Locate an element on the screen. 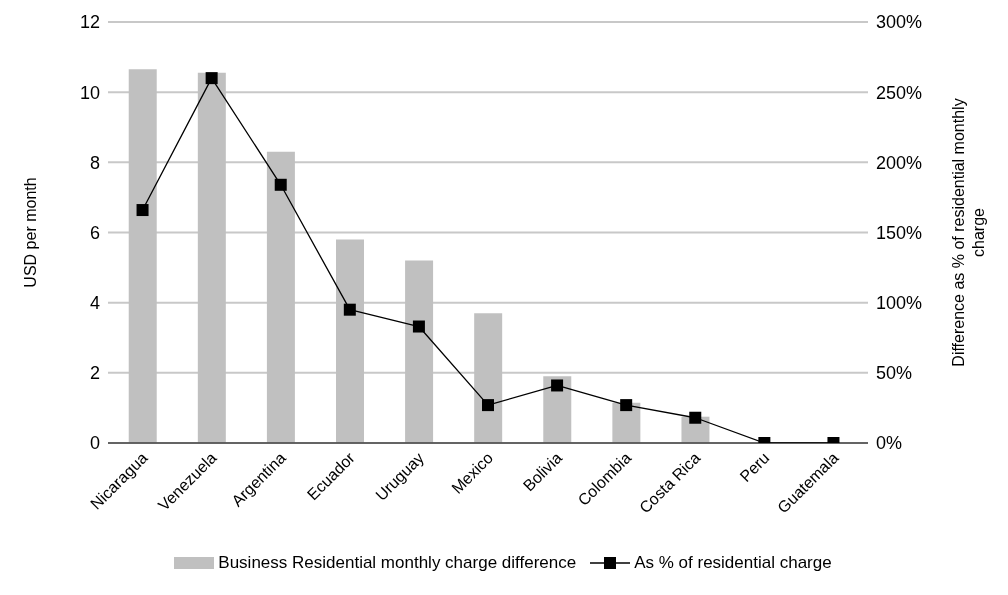 This screenshot has width=1008, height=595. y-axis-title: USD per month is located at coordinates (30, 232).